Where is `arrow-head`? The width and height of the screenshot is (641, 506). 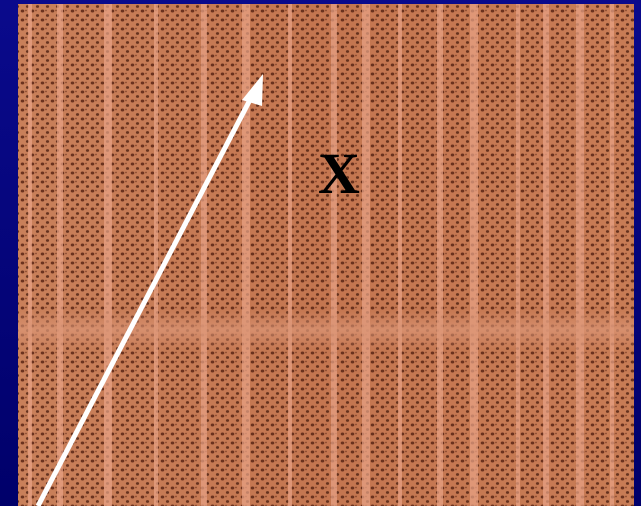 arrow-head is located at coordinates (252, 90).